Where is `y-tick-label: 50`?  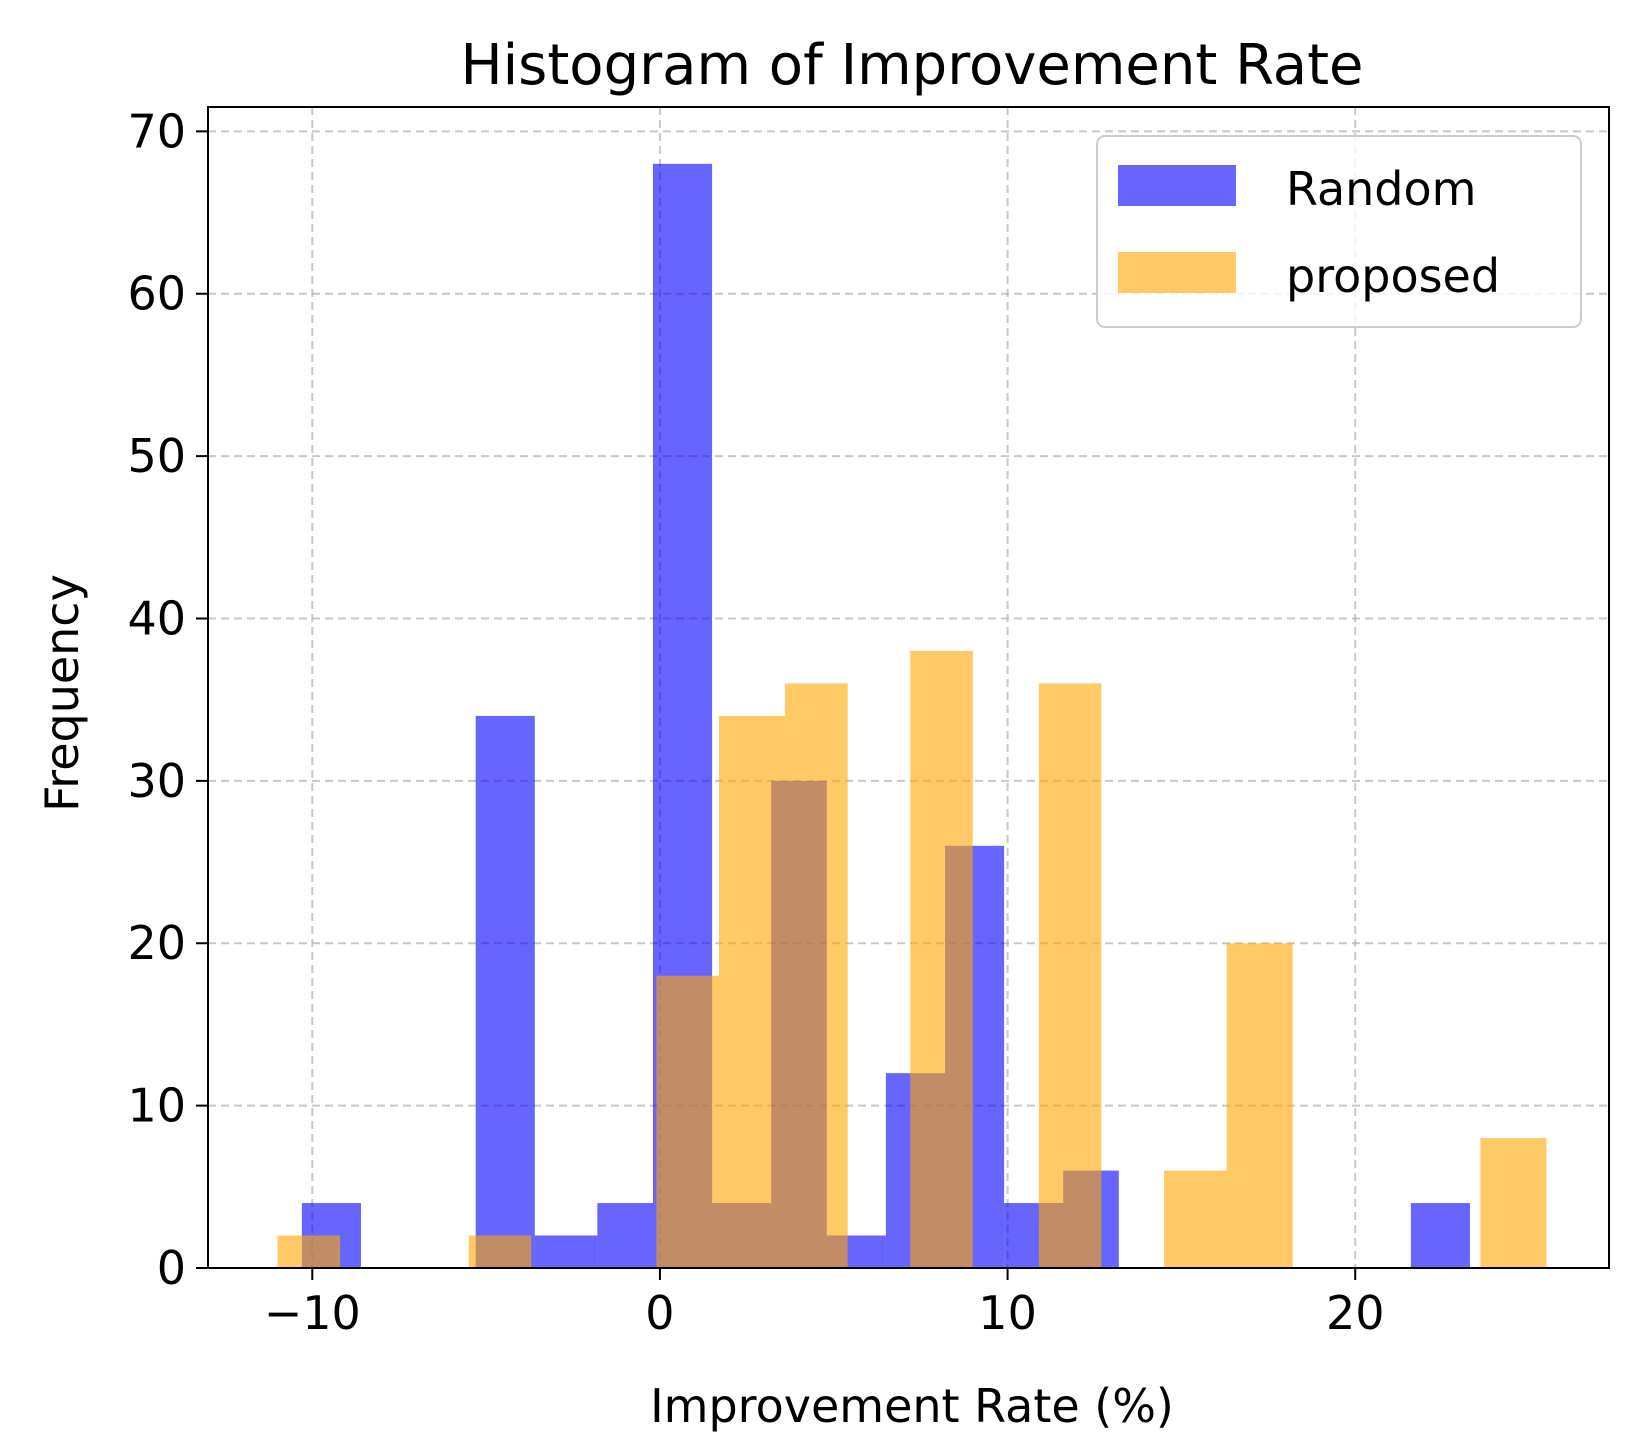 y-tick-label: 50 is located at coordinates (156, 456).